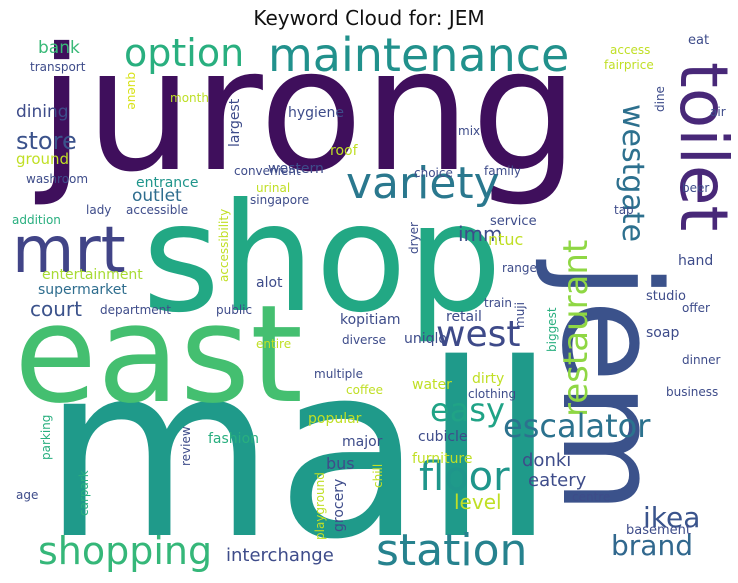 The height and width of the screenshot is (583, 738). Describe the element at coordinates (663, 333) in the screenshot. I see `word-soap: soap` at that location.